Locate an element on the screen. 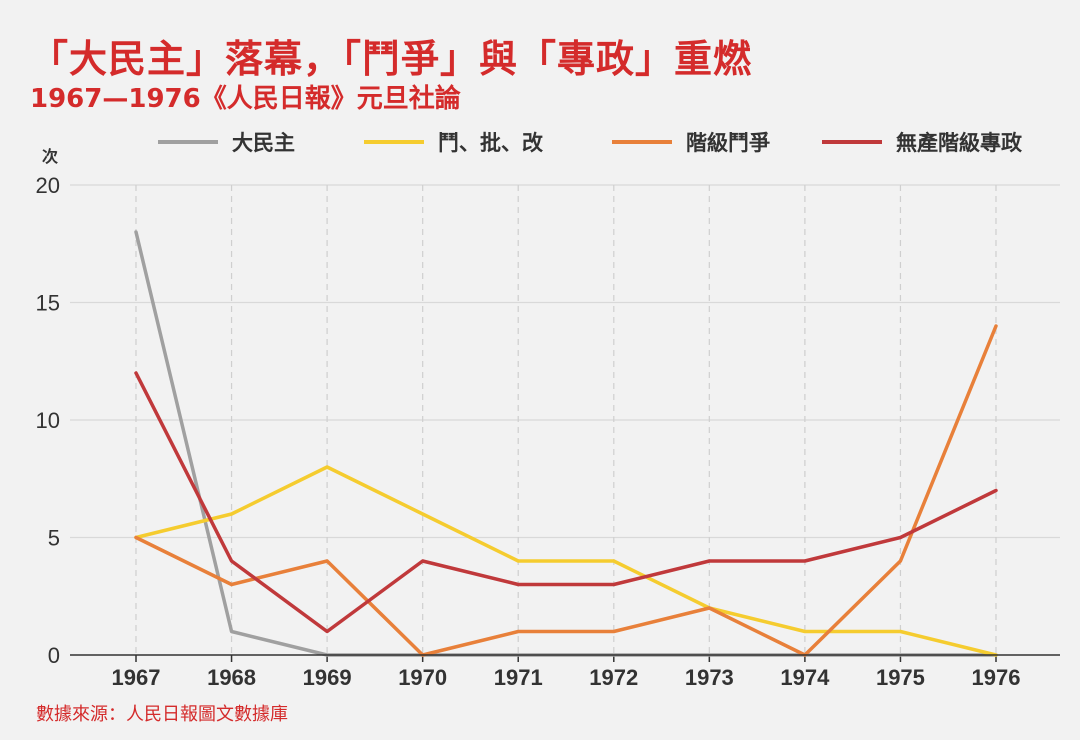  chart-title: 「大民主」落幕，「鬥爭」與「專政」重燃 is located at coordinates (391, 59).